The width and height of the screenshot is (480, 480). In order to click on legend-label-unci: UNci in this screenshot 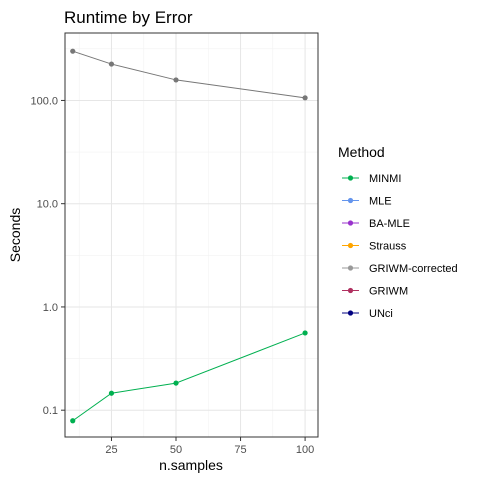, I will do `click(381, 314)`.